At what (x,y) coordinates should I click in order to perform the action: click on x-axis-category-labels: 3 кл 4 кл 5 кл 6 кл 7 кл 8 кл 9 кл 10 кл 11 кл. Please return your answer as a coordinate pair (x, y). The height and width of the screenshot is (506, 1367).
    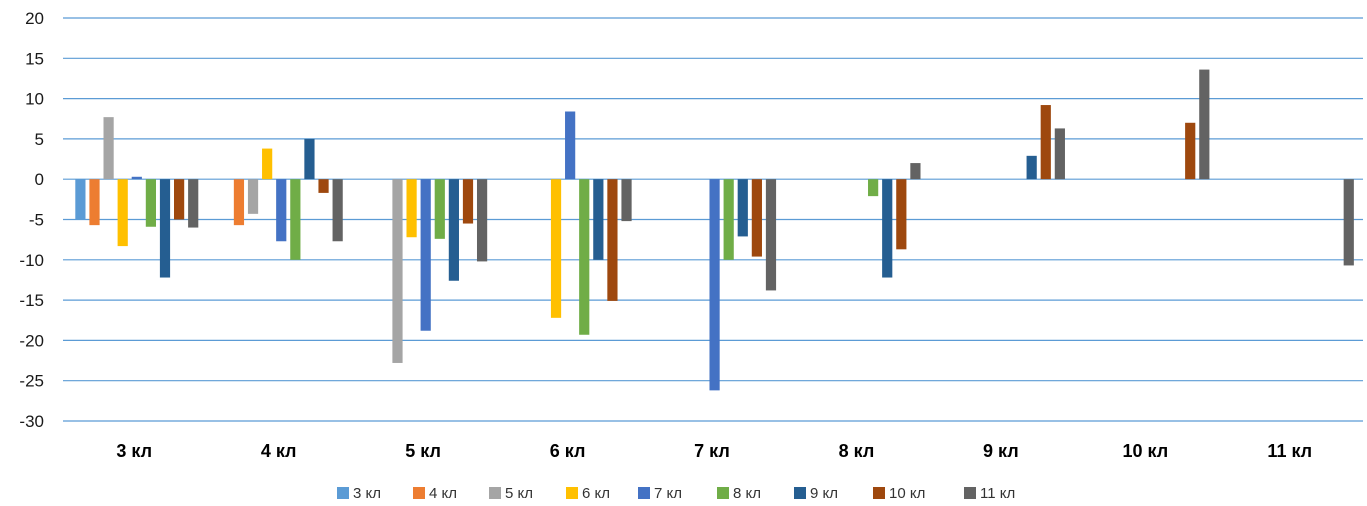
    Looking at the image, I should click on (714, 451).